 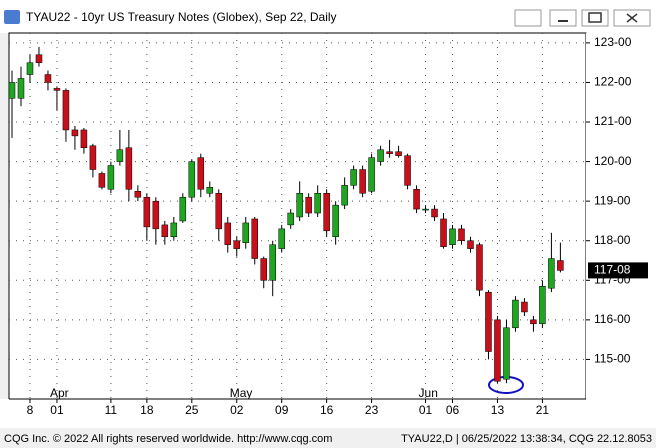 I want to click on y-tick-label: 116-00, so click(x=612, y=319).